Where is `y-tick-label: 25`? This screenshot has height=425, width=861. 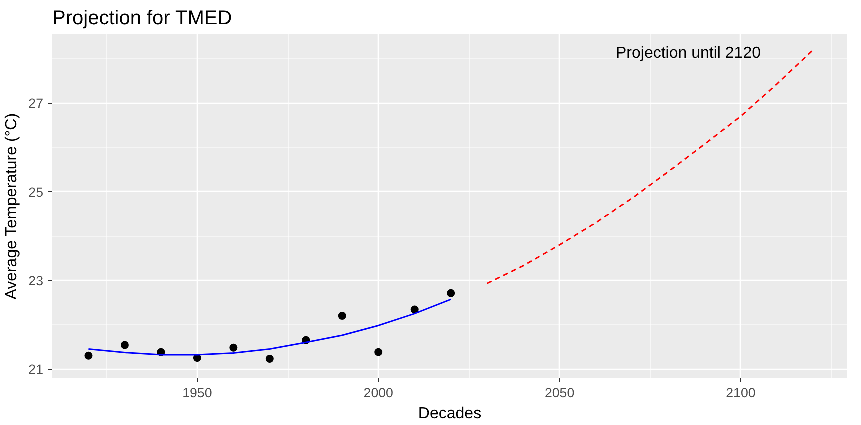
y-tick-label: 25 is located at coordinates (36, 192).